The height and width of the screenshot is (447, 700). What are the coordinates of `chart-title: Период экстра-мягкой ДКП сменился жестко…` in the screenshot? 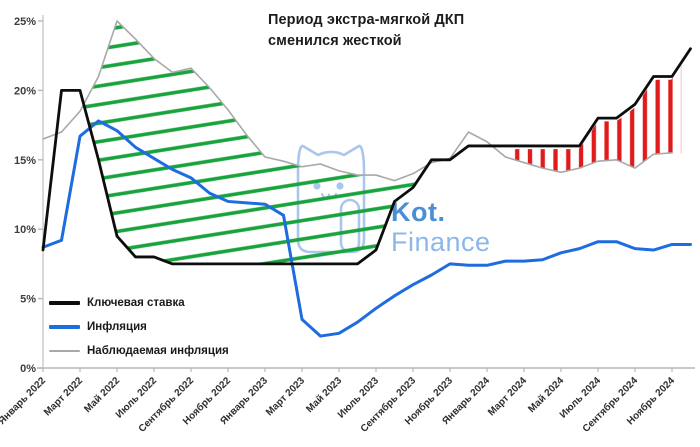 It's located at (366, 31).